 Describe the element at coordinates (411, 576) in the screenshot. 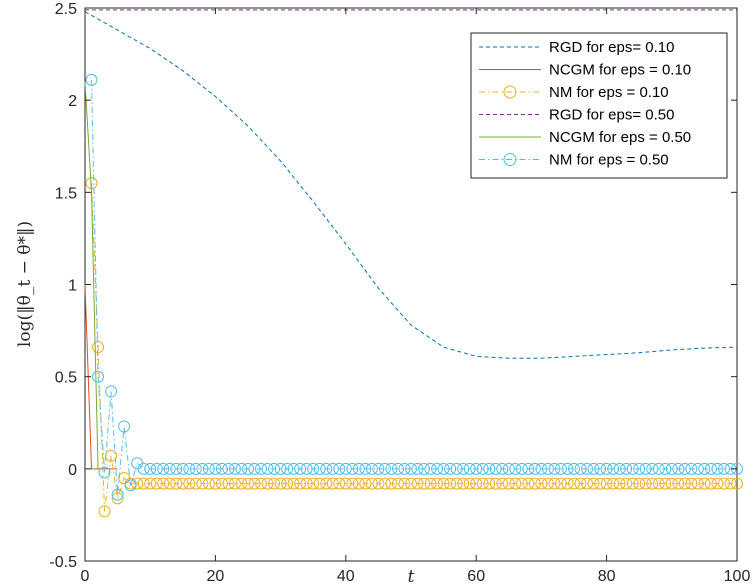

I see `x-axis-title: t` at that location.